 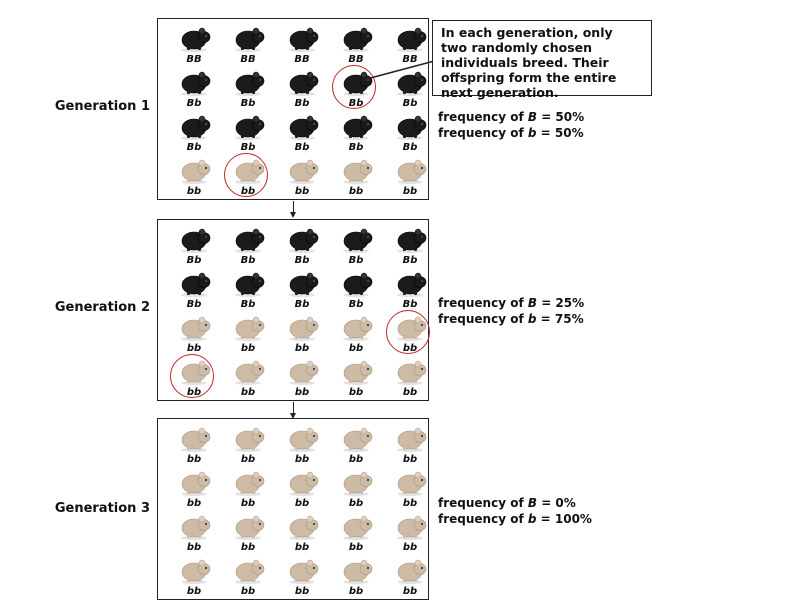 What do you see at coordinates (511, 319) in the screenshot?
I see `freq-b-text: frequency of b = 75%` at bounding box center [511, 319].